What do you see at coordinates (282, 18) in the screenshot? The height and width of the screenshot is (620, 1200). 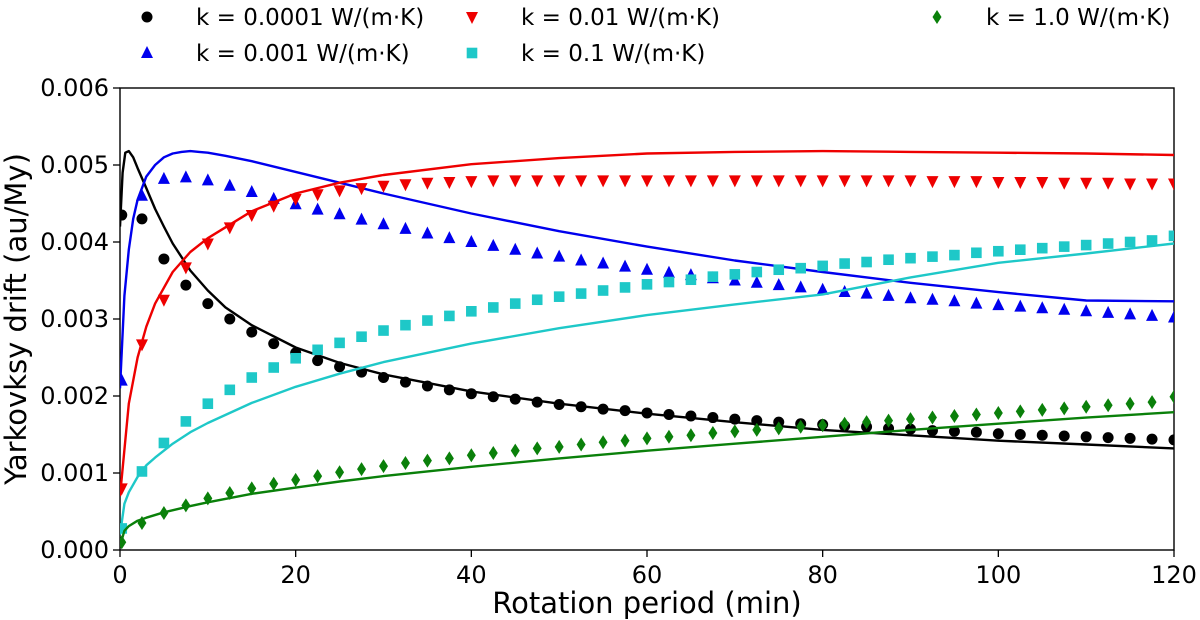 I see `legend-entry-1: k = 0.0001 W/(m·K)` at bounding box center [282, 18].